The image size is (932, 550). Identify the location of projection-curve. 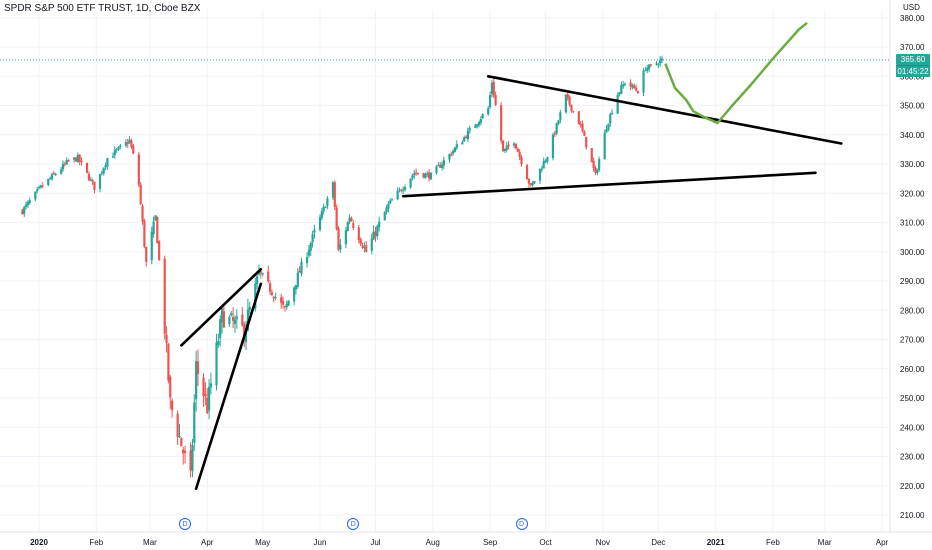
(736, 73).